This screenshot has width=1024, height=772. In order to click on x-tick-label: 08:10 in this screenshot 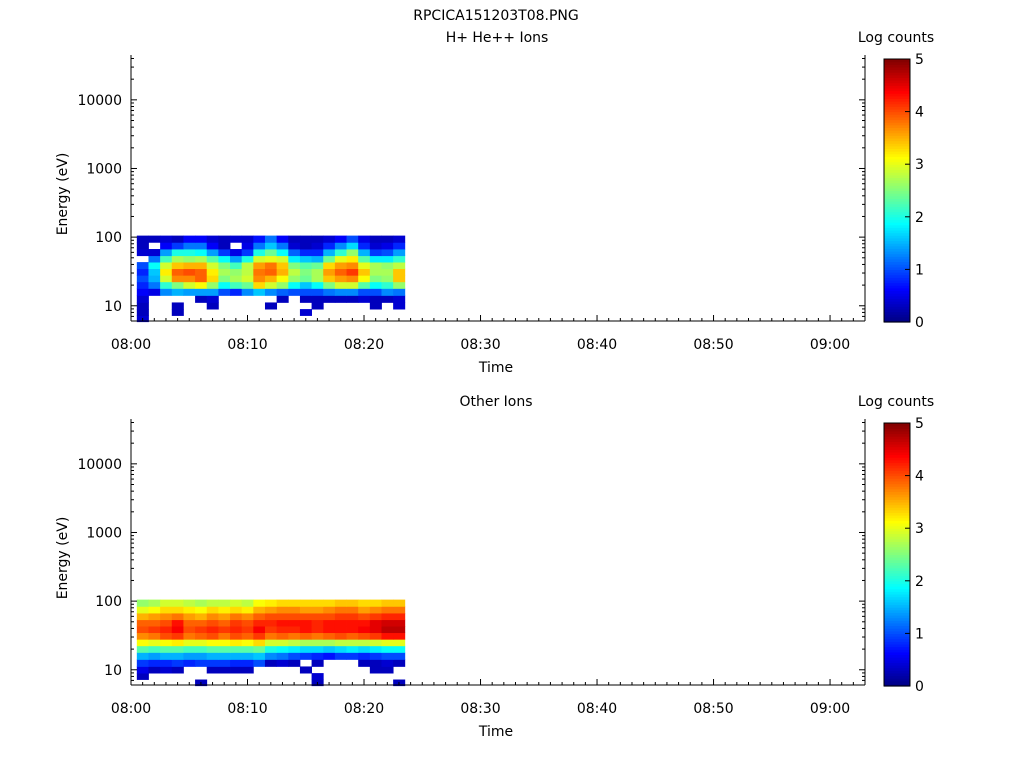, I will do `click(247, 709)`.